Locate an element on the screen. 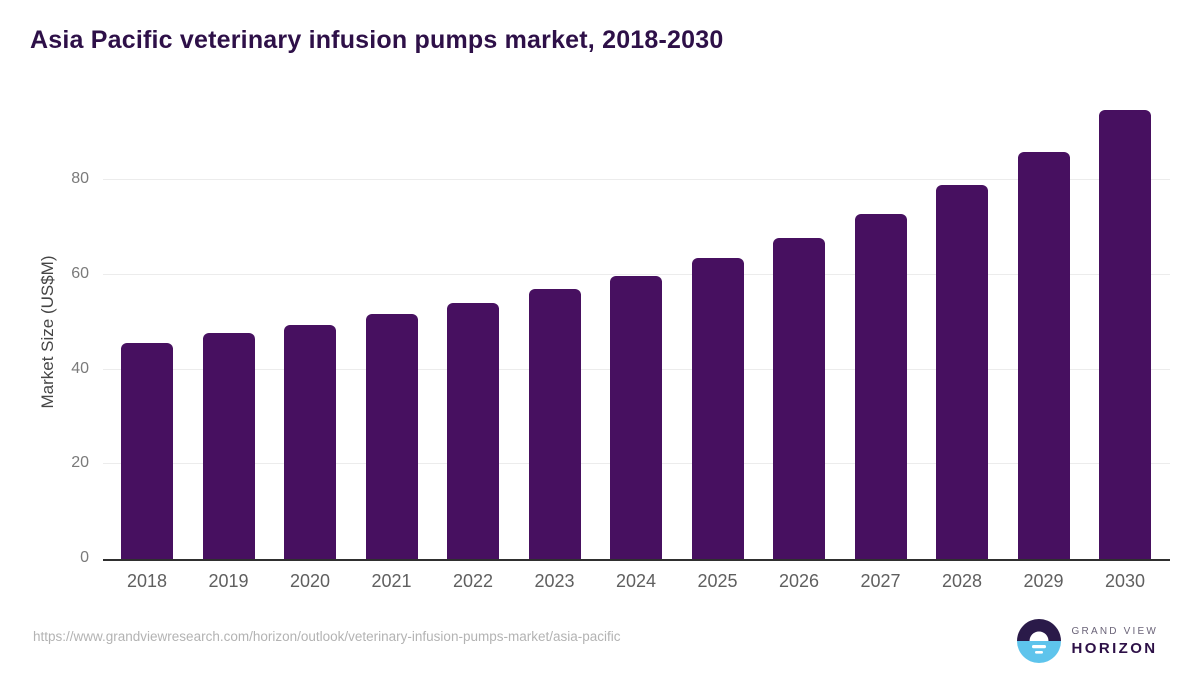 The height and width of the screenshot is (675, 1200). x-axis-label-2024: 2024 is located at coordinates (636, 581).